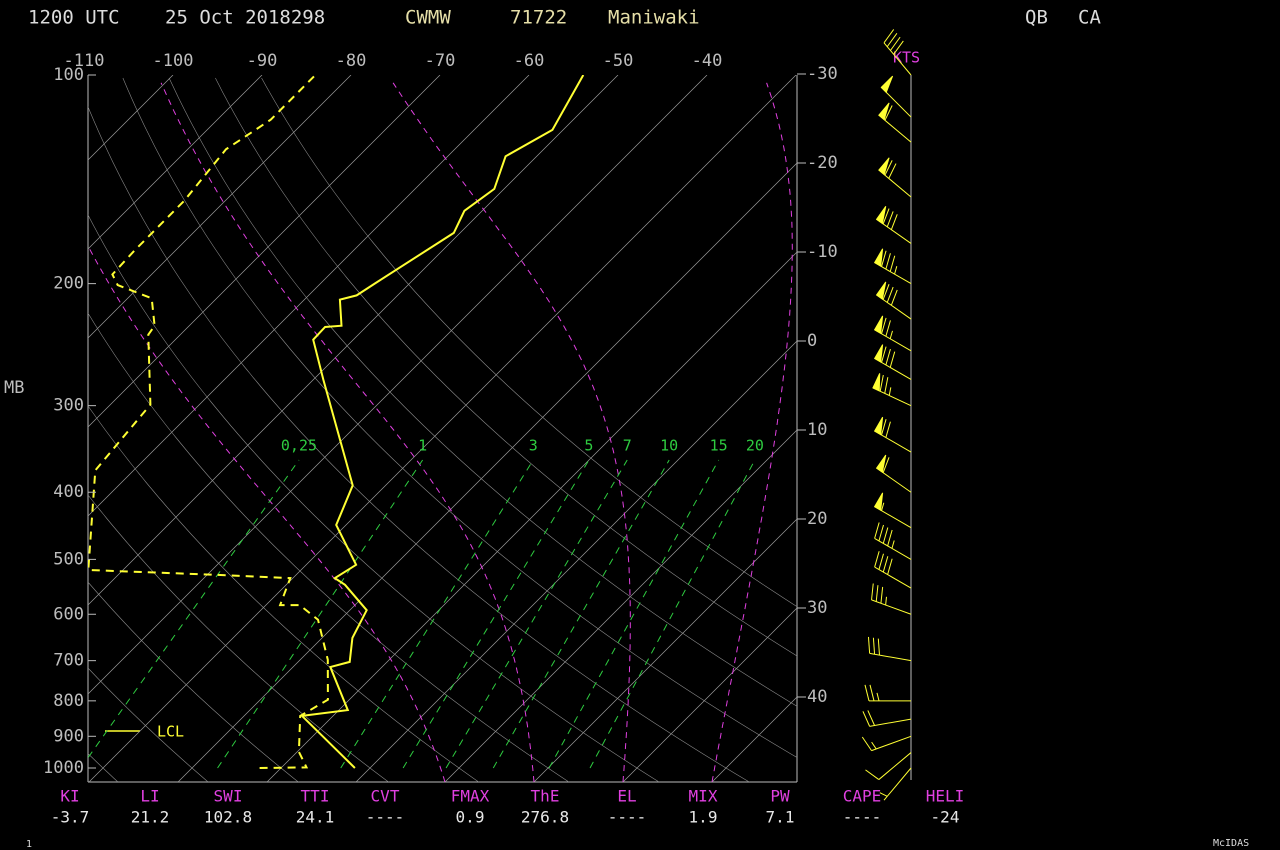 This screenshot has height=850, width=1280. I want to click on station-number: 71722, so click(538, 18).